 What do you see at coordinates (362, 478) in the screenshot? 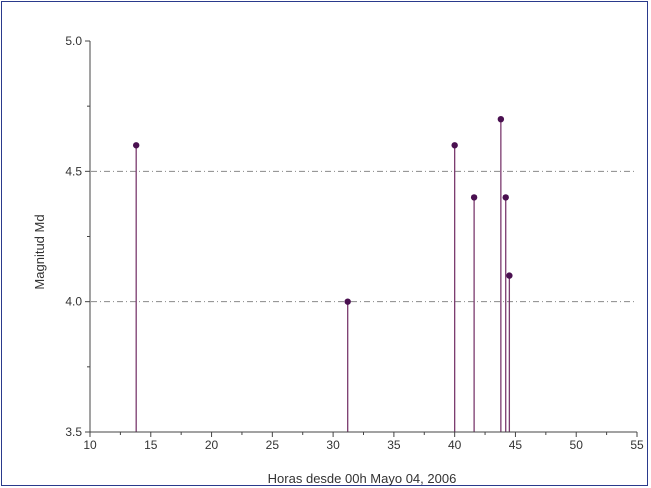
I see `x-axis-label: Horas desde 00h Mayo 04, 2006` at bounding box center [362, 478].